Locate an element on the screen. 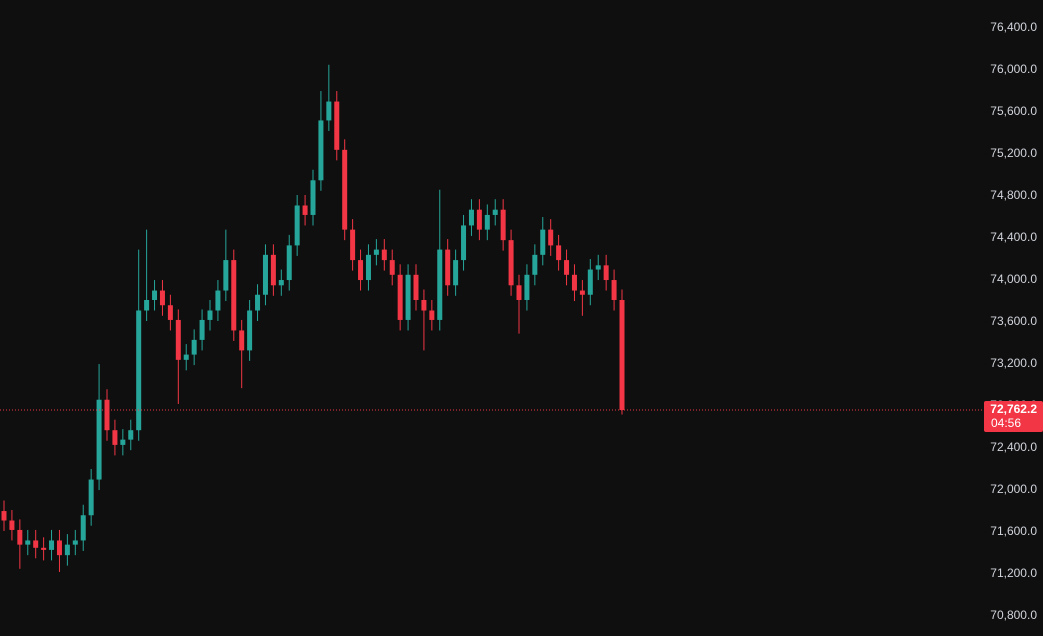 This screenshot has height=636, width=1043. y-tick-label: 75,600.0 is located at coordinates (1013, 111).